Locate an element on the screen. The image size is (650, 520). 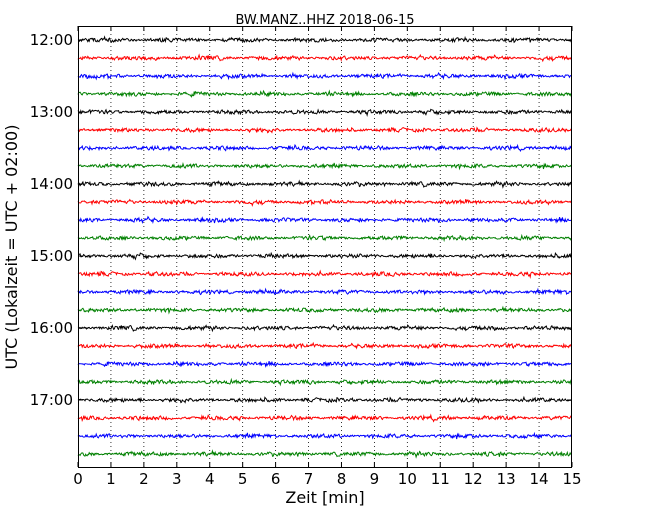
x-axis-label: Zeit [min] is located at coordinates (324, 497).